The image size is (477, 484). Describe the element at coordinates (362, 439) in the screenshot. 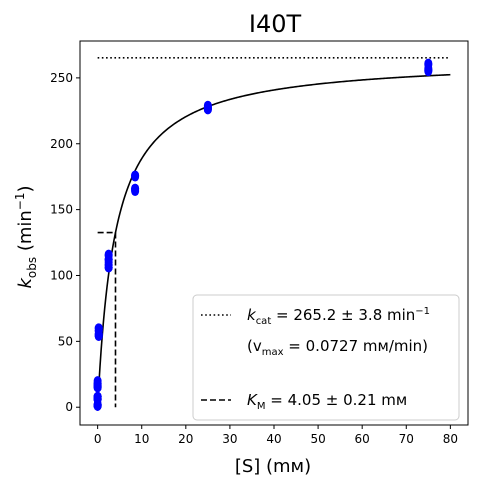

I see `x-tick-label: 60` at that location.